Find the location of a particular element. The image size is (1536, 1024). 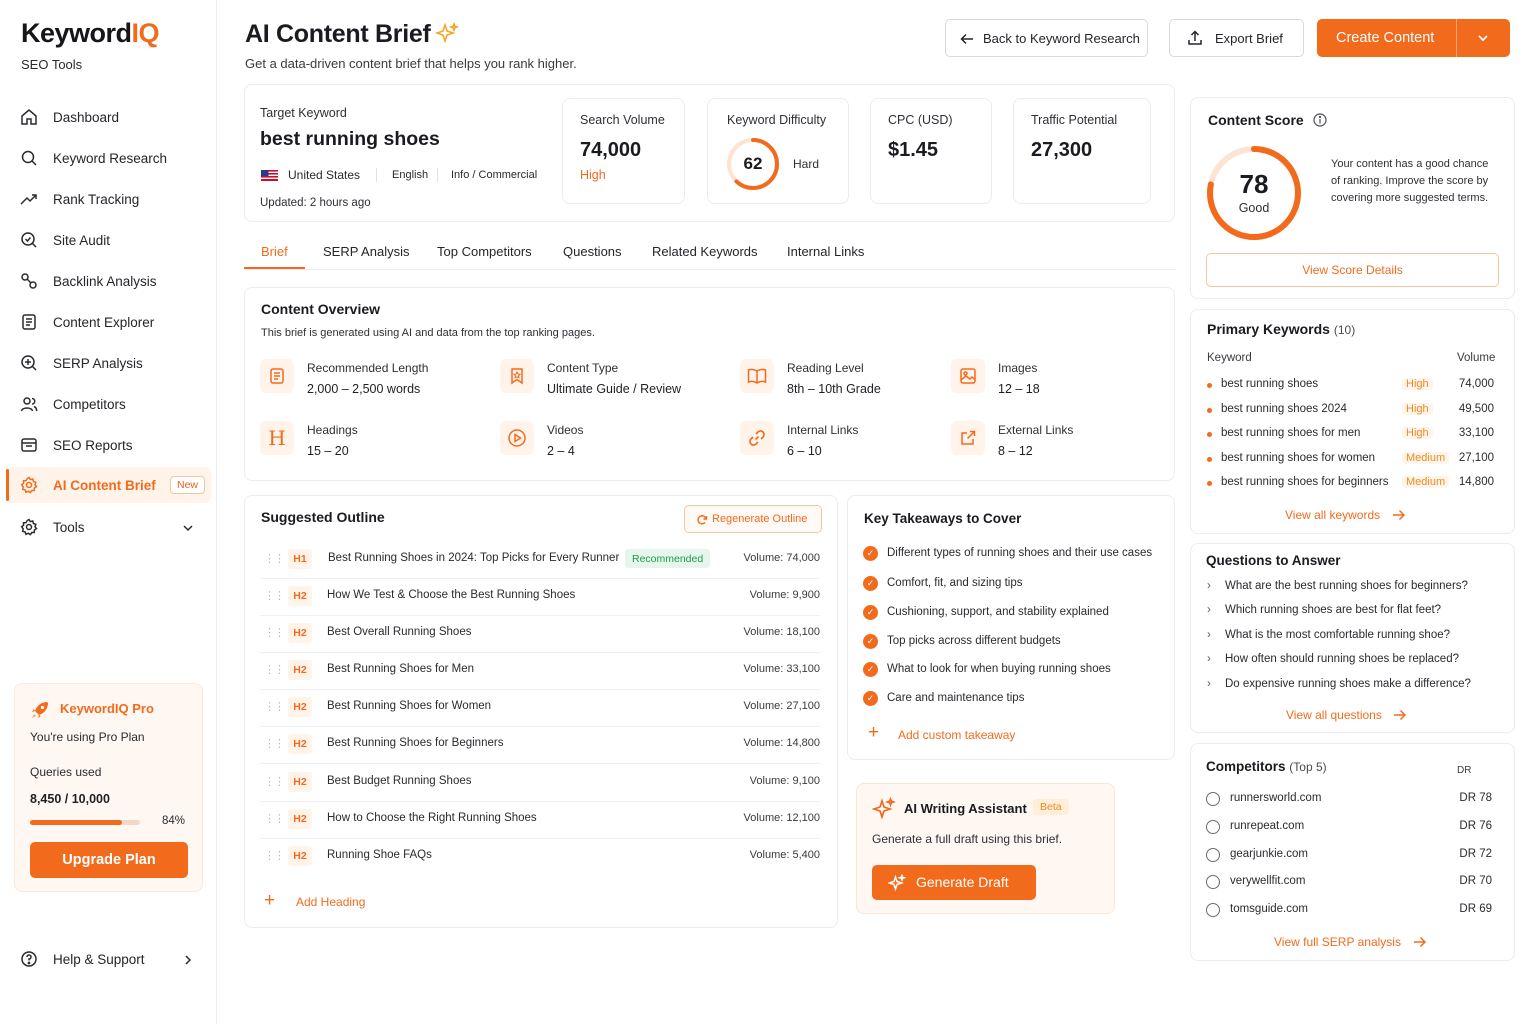

volume-level: High is located at coordinates (593, 175).